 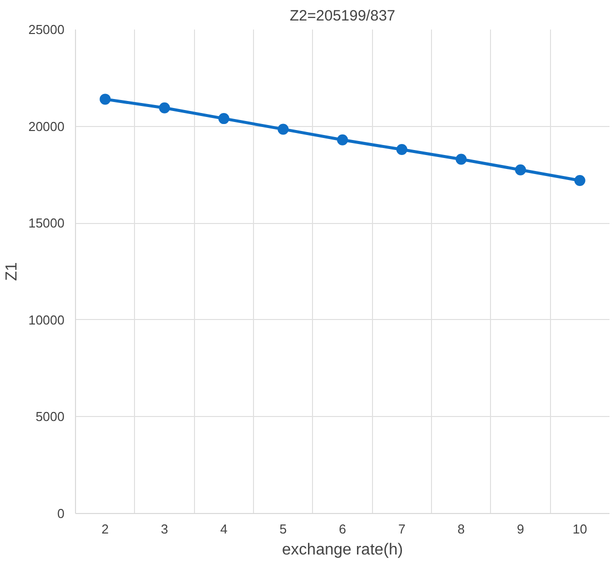 I want to click on x-tick-label: 8, so click(x=461, y=529).